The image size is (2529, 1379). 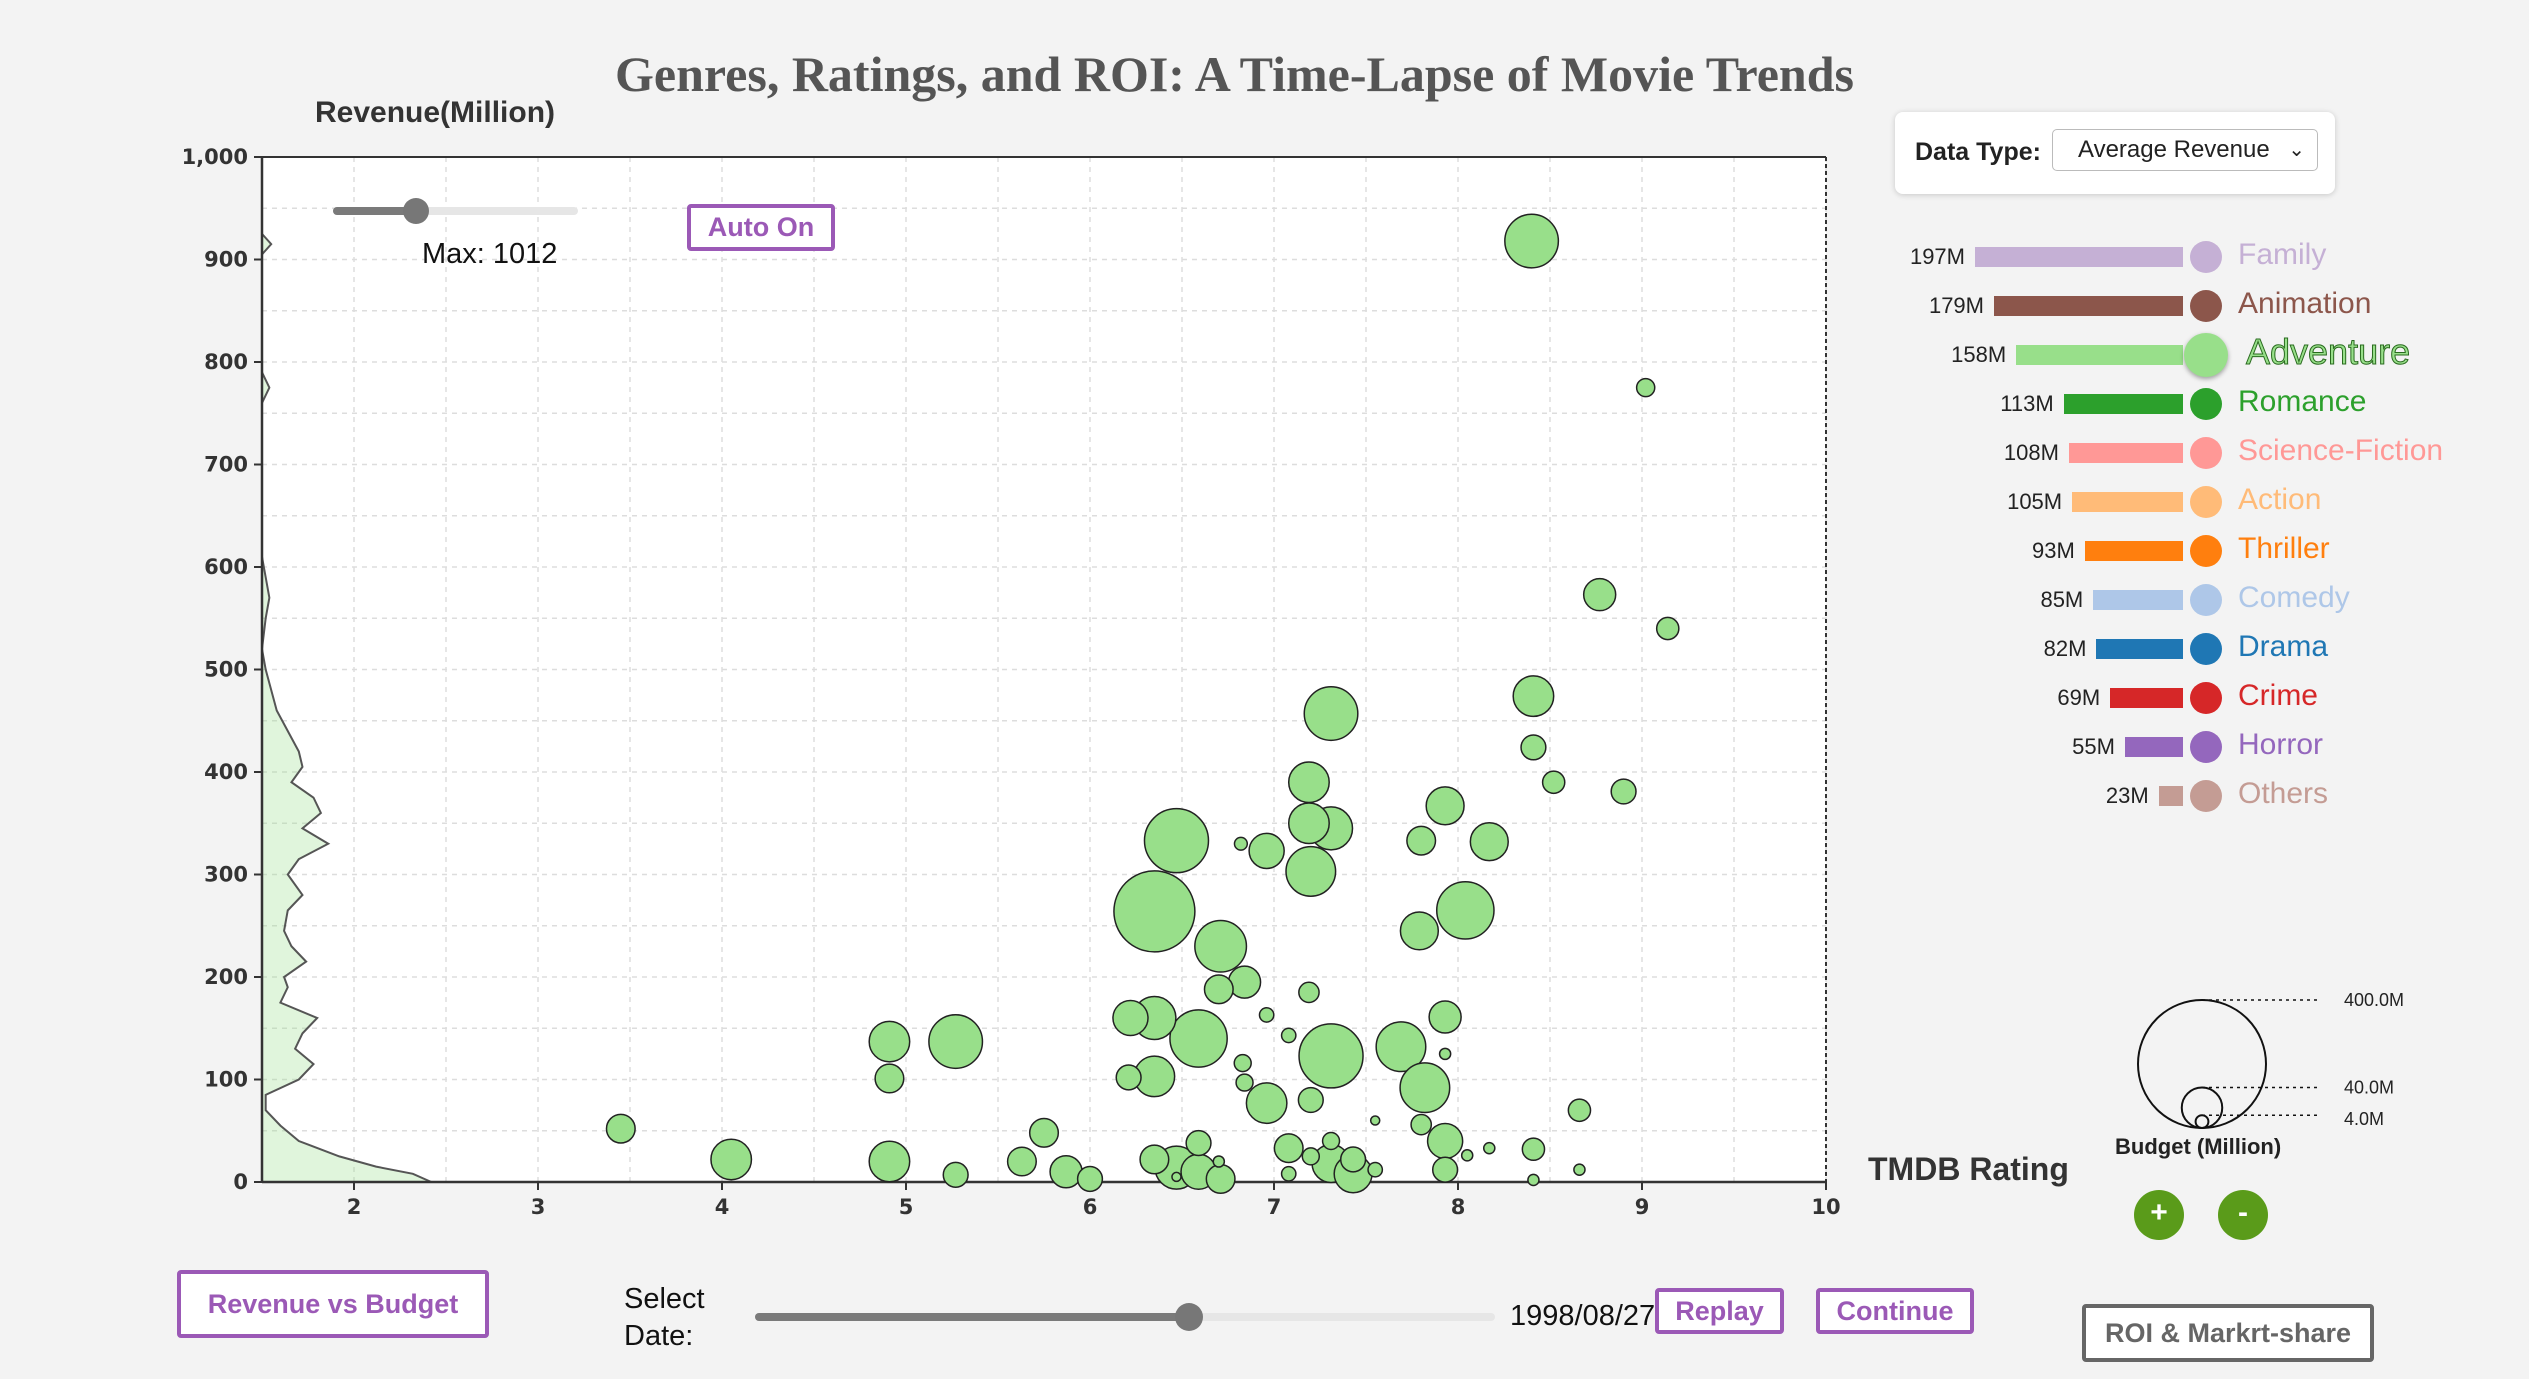 What do you see at coordinates (333, 1304) in the screenshot?
I see `revenue-vs-budget-button: Revenue vs Budget` at bounding box center [333, 1304].